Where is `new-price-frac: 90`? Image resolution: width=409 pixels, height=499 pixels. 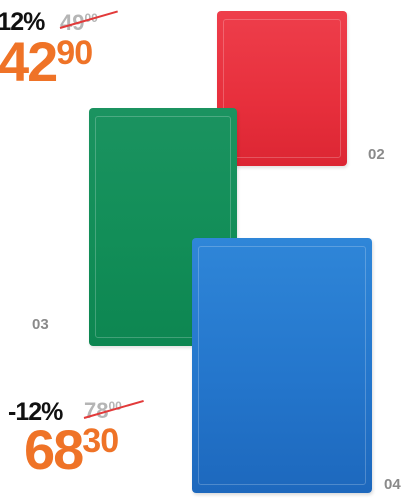
new-price-frac: 90 is located at coordinates (74, 53).